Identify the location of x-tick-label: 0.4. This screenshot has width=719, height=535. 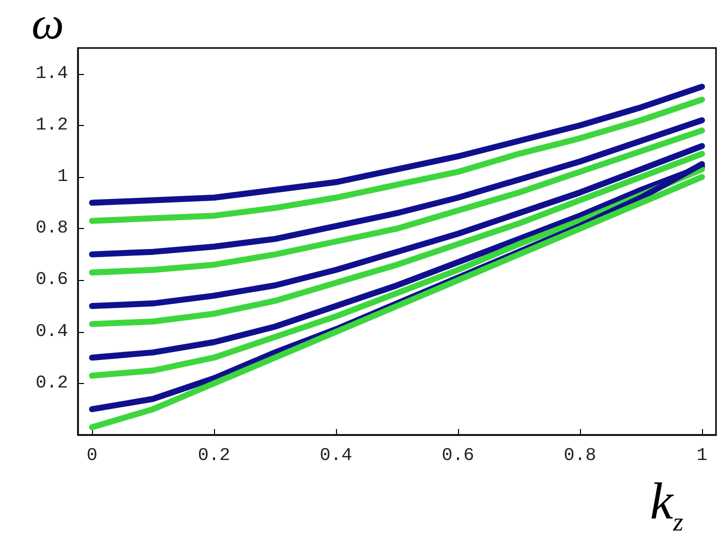
(336, 456).